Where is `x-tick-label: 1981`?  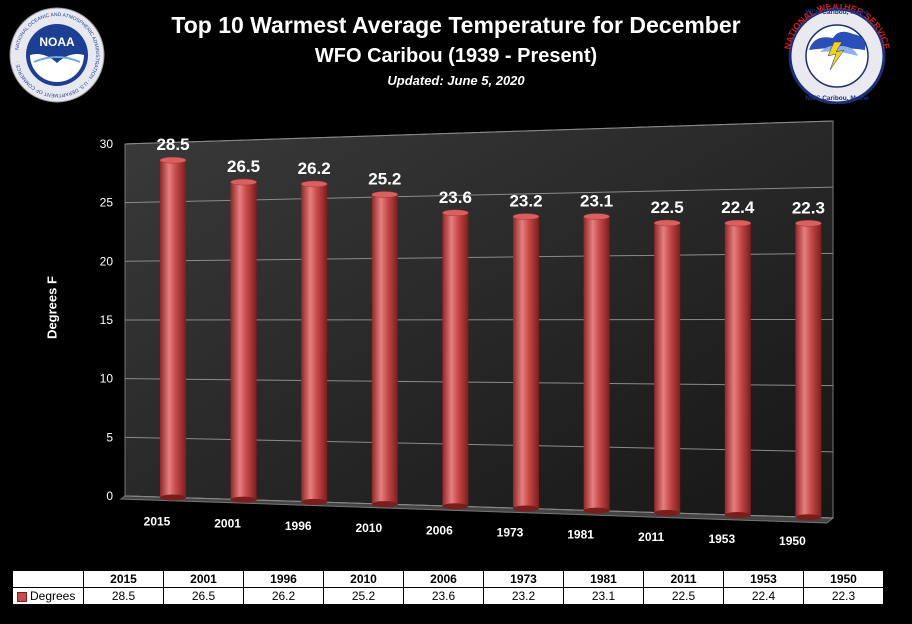 x-tick-label: 1981 is located at coordinates (580, 535).